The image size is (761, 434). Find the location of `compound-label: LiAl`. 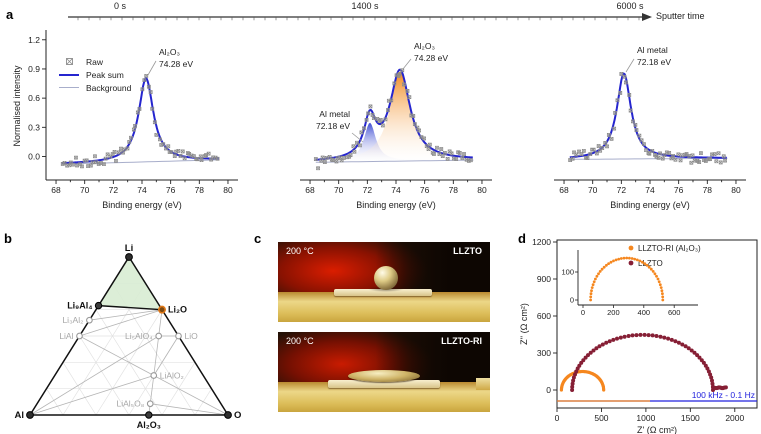

compound-label: LiAl is located at coordinates (66, 336).